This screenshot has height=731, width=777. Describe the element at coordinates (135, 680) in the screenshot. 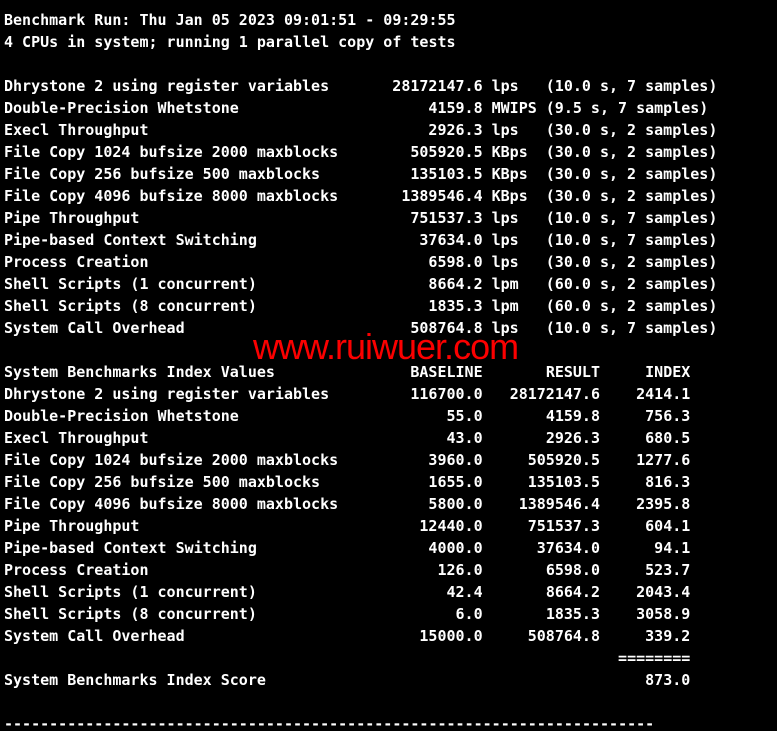

I see `score-label: System Benchmarks Index Score` at that location.